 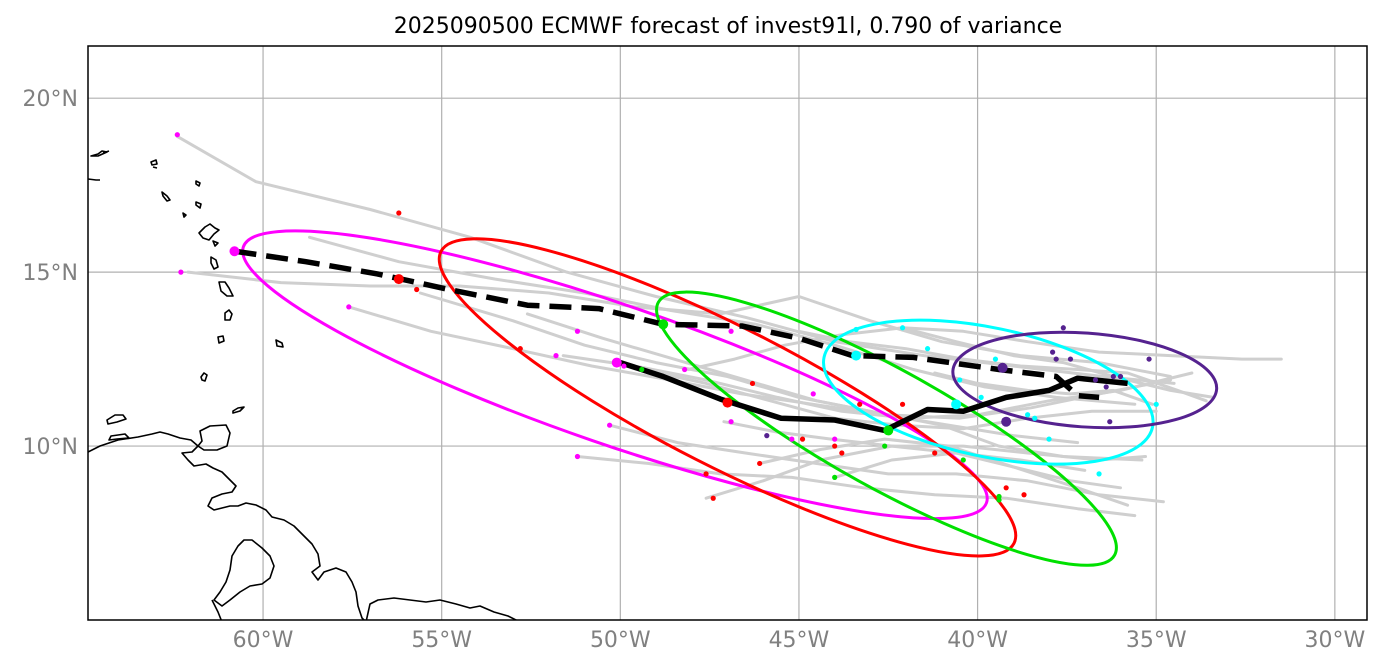 I want to click on x-axis-ticks: 60°W 55°W 50°W 45°W 40°W 35°W 30°W, so click(x=799, y=640).